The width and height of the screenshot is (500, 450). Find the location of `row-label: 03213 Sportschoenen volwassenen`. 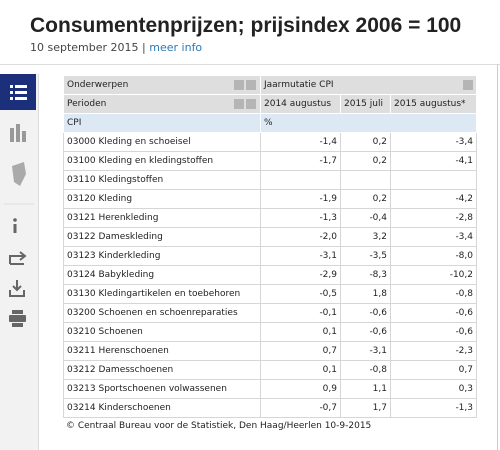

row-label: 03213 Sportschoenen volwassenen is located at coordinates (162, 389).